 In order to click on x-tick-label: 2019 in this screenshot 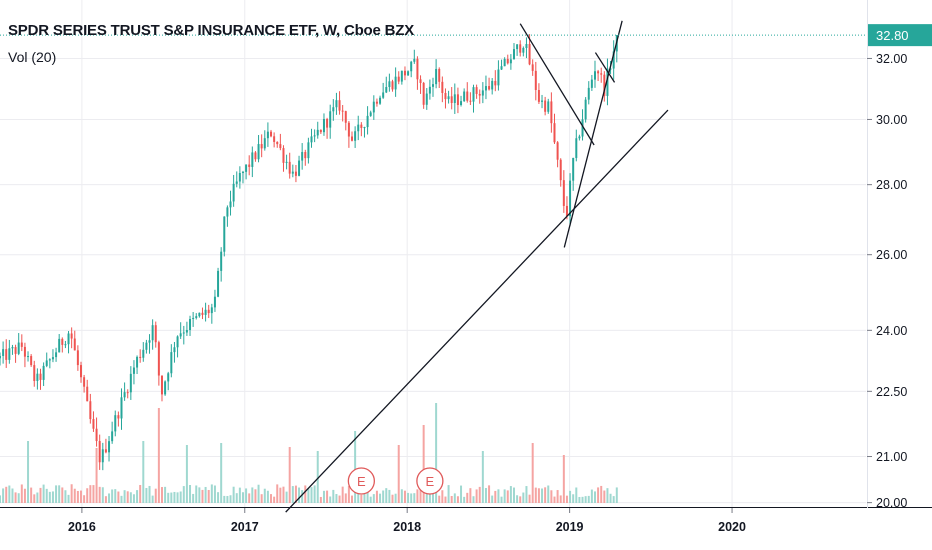, I will do `click(570, 527)`.